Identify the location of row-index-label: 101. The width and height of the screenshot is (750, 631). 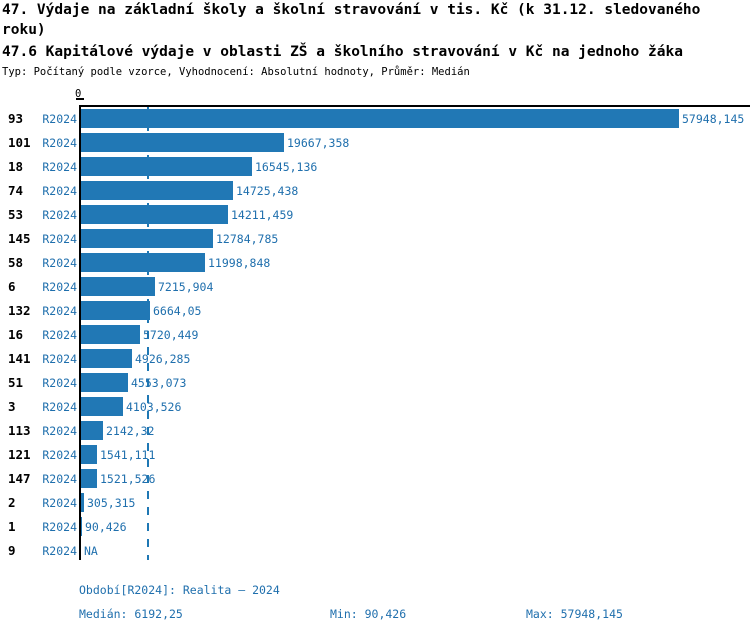
(19, 142).